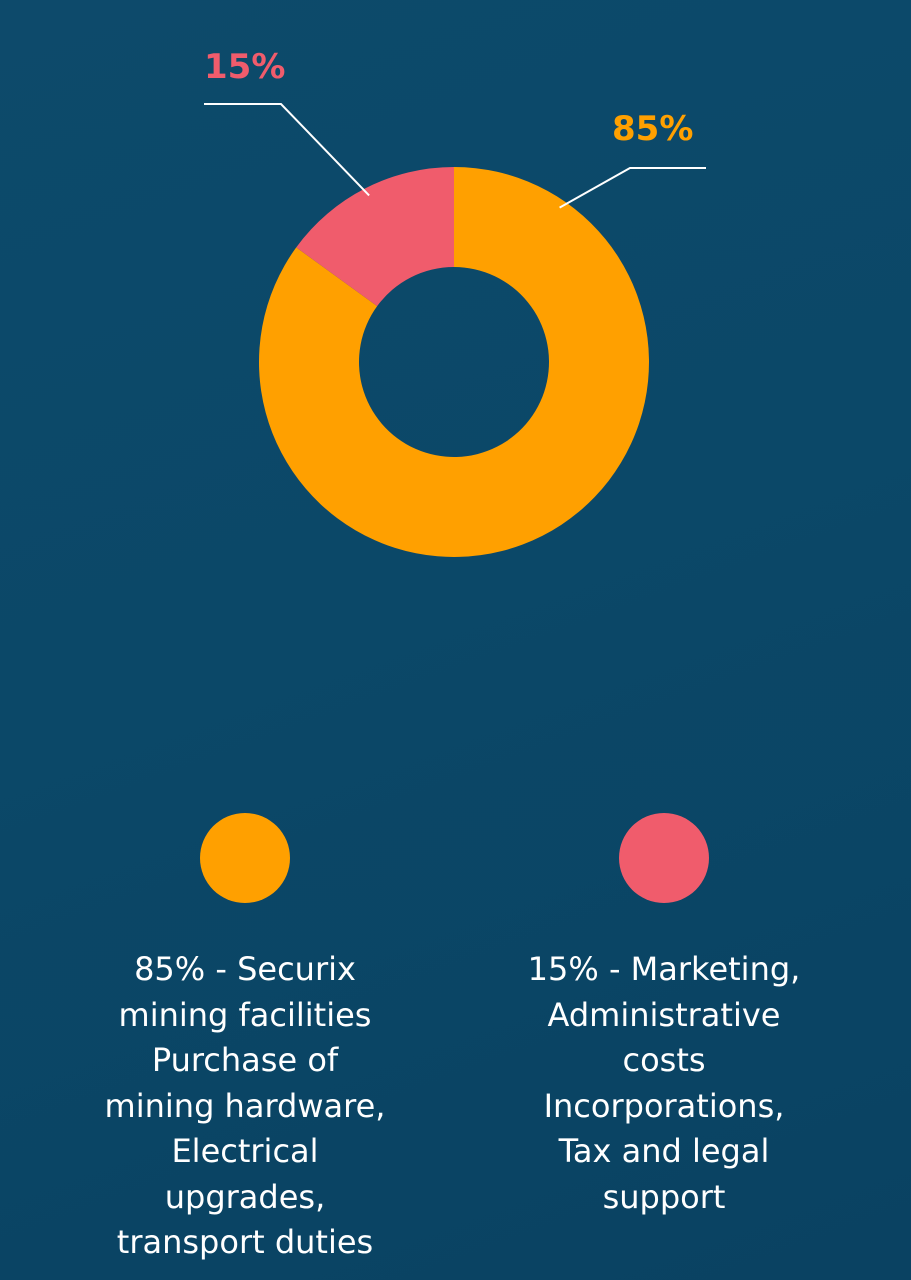 This screenshot has width=911, height=1280. I want to click on legend-line: Tax and legal, so click(664, 1151).